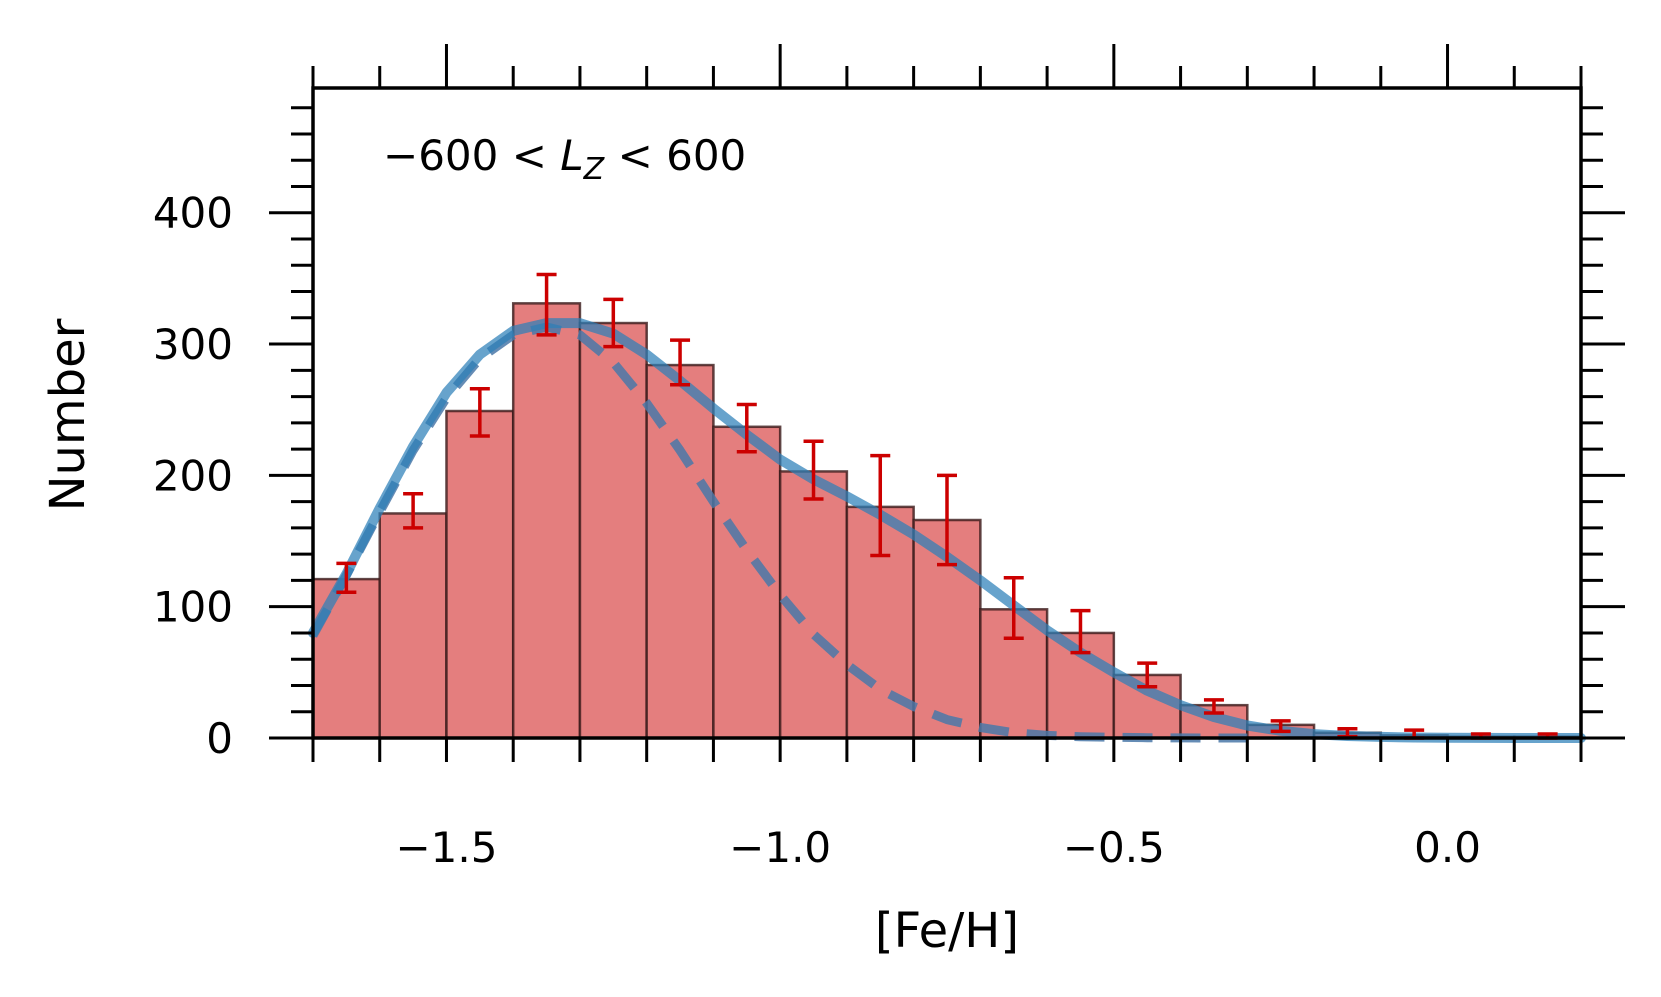  What do you see at coordinates (193, 344) in the screenshot?
I see `y-tick-label: 300` at bounding box center [193, 344].